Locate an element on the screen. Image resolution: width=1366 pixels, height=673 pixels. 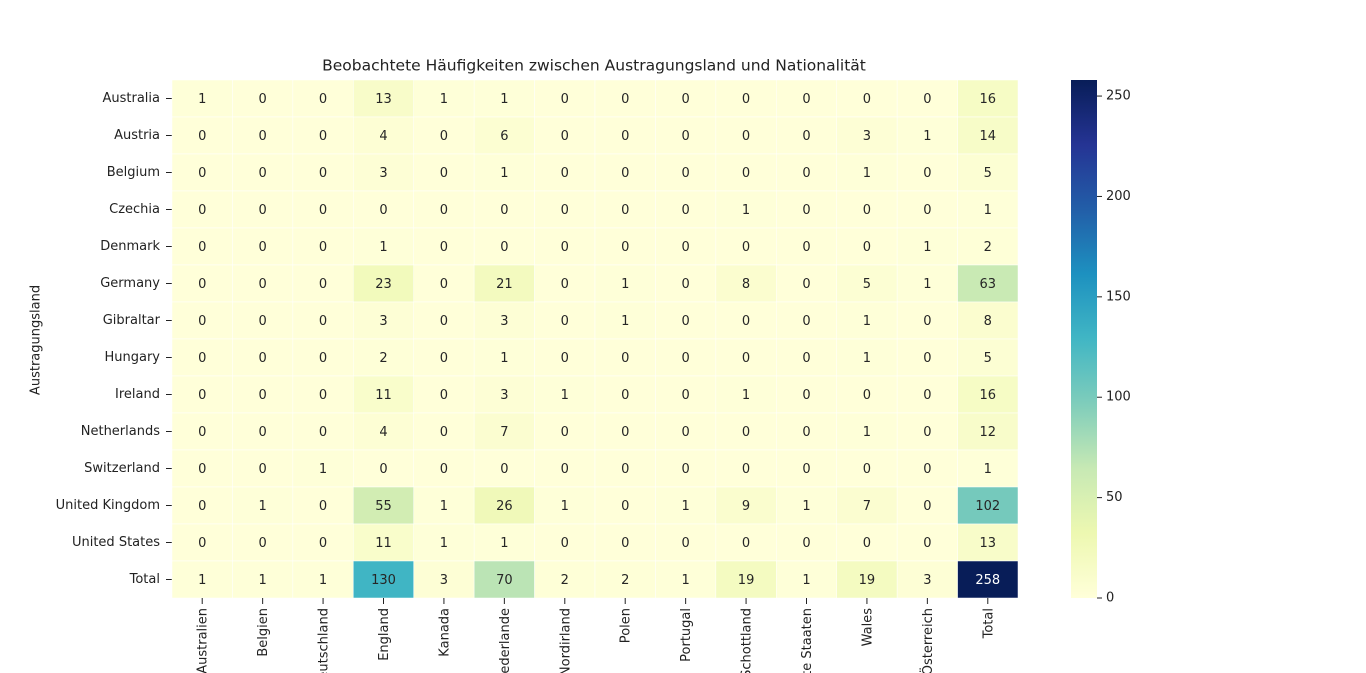
y-tick-label: Switzerland is located at coordinates (122, 468).